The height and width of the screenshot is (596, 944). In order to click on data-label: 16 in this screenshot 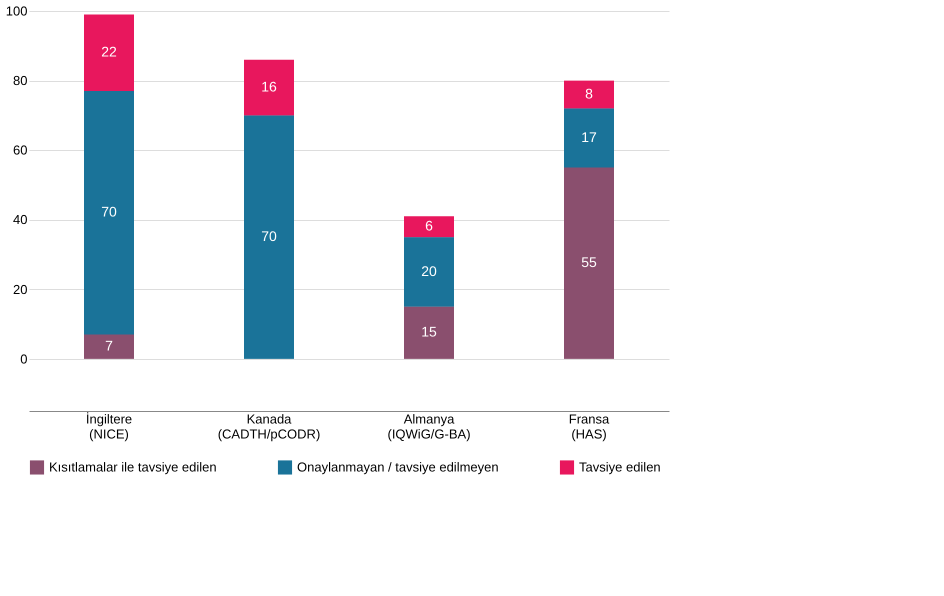, I will do `click(269, 86)`.